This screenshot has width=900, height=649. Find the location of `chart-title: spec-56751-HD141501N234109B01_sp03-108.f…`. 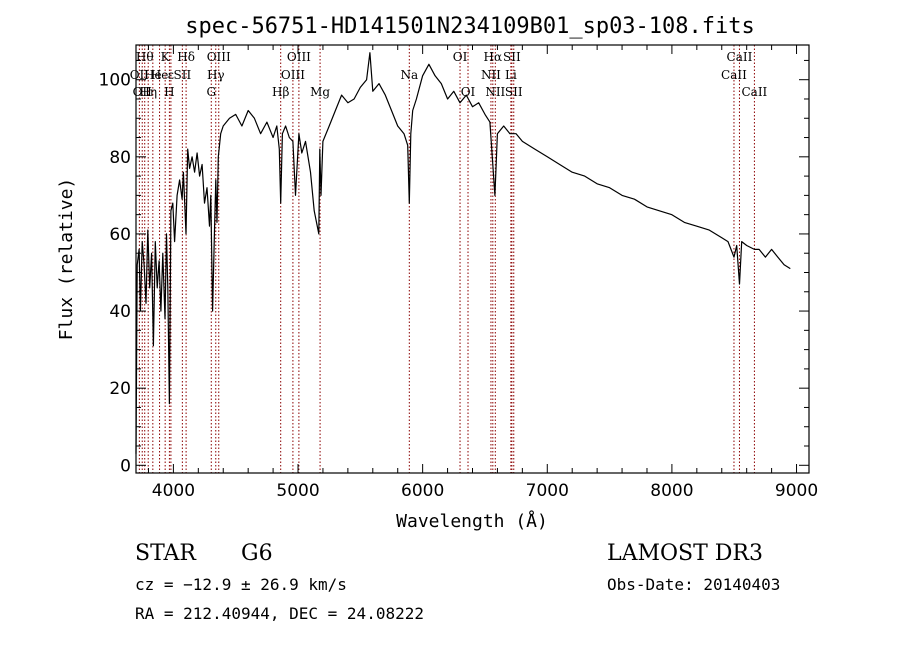

chart-title: spec-56751-HD141501N234109B01_sp03-108.f… is located at coordinates (470, 26).